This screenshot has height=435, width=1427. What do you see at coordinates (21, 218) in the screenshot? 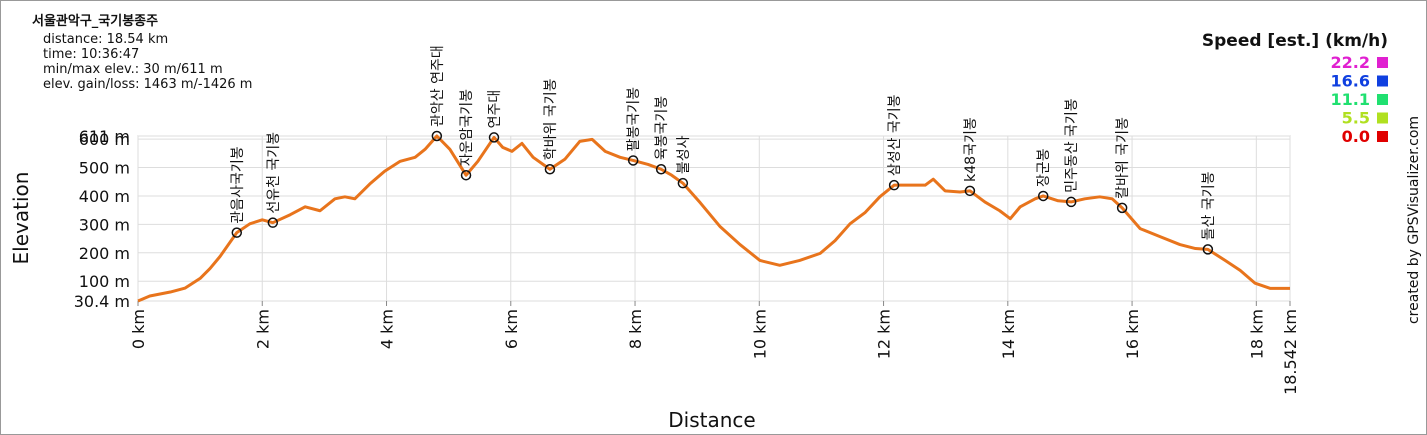
I see `y-axis-label: Elevation` at bounding box center [21, 218].